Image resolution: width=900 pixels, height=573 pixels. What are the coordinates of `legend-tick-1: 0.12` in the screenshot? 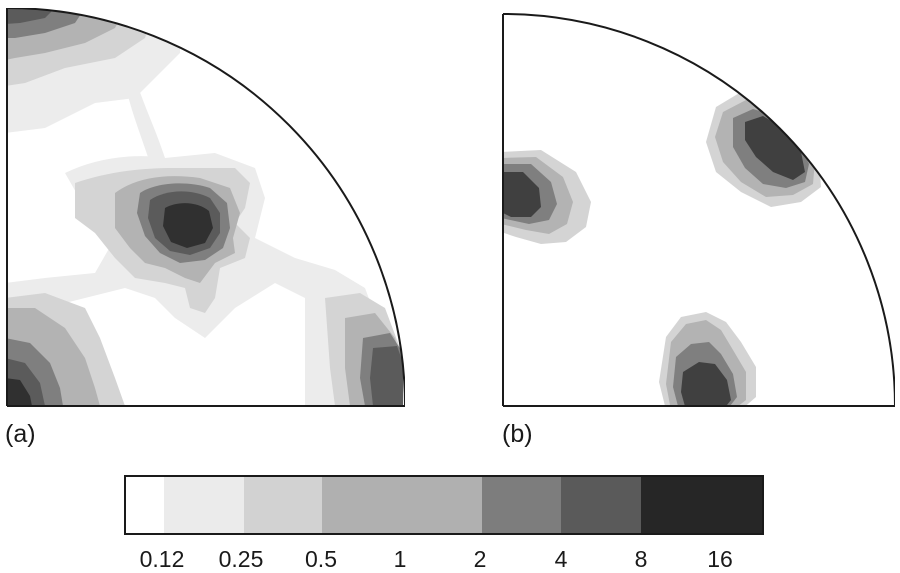 It's located at (162, 559).